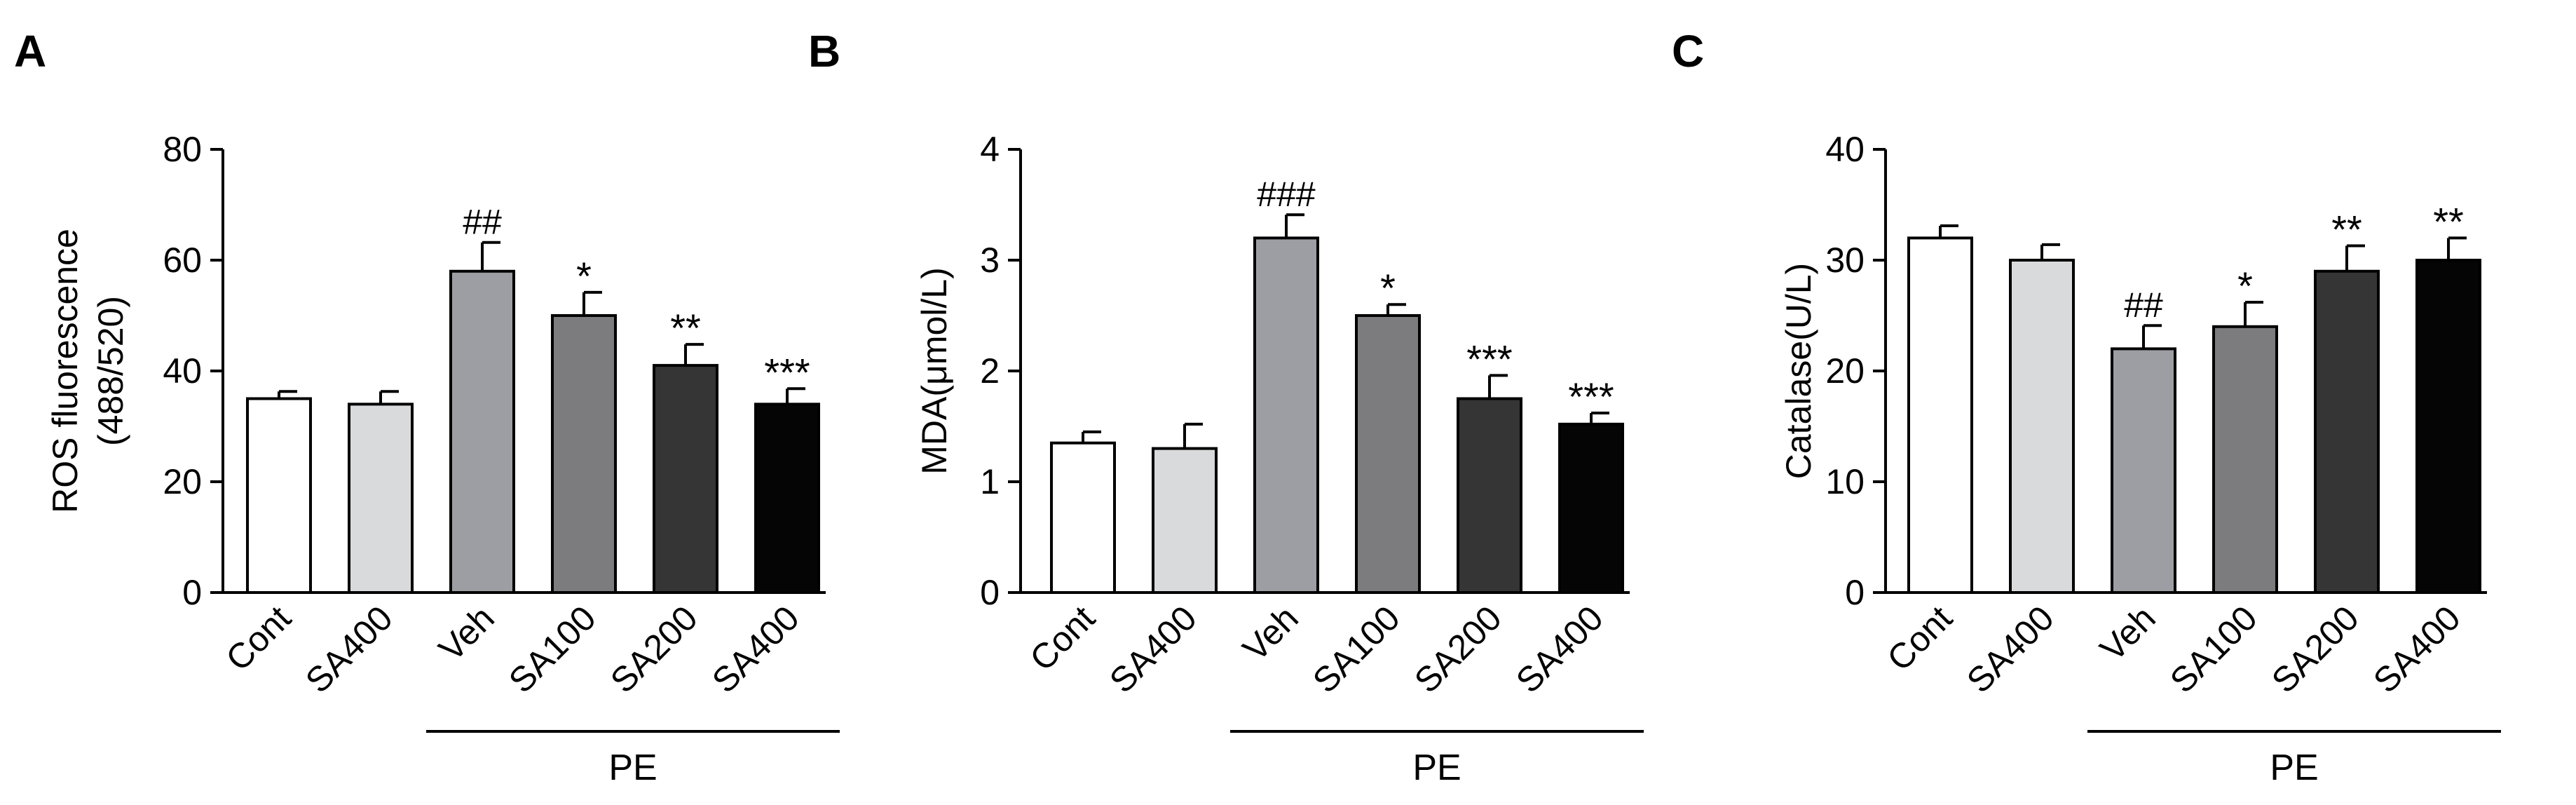 The height and width of the screenshot is (805, 2576). Describe the element at coordinates (1845, 260) in the screenshot. I see `y-tick-label: 30` at that location.